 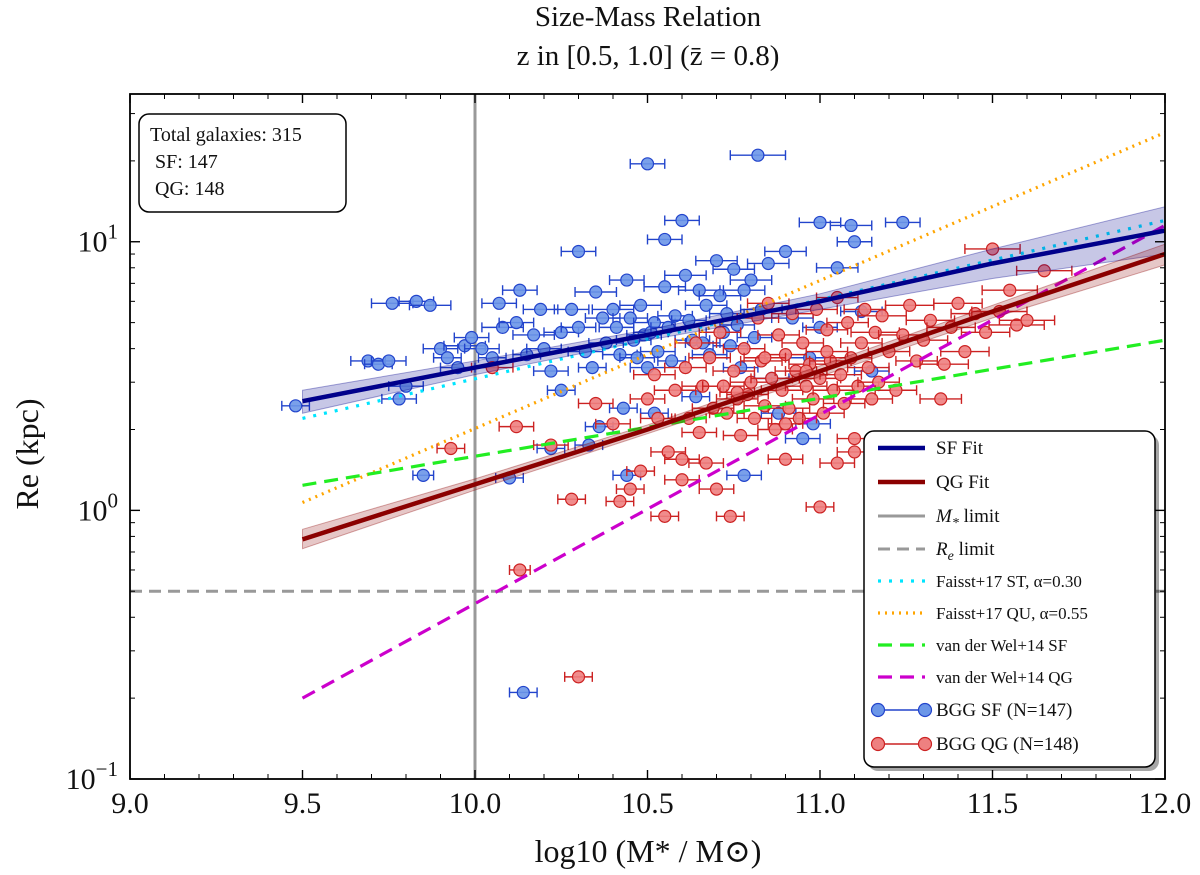 What do you see at coordinates (974, 744) in the screenshot?
I see `legend-item-bgg-qg: BGG QG (N=148)` at bounding box center [974, 744].